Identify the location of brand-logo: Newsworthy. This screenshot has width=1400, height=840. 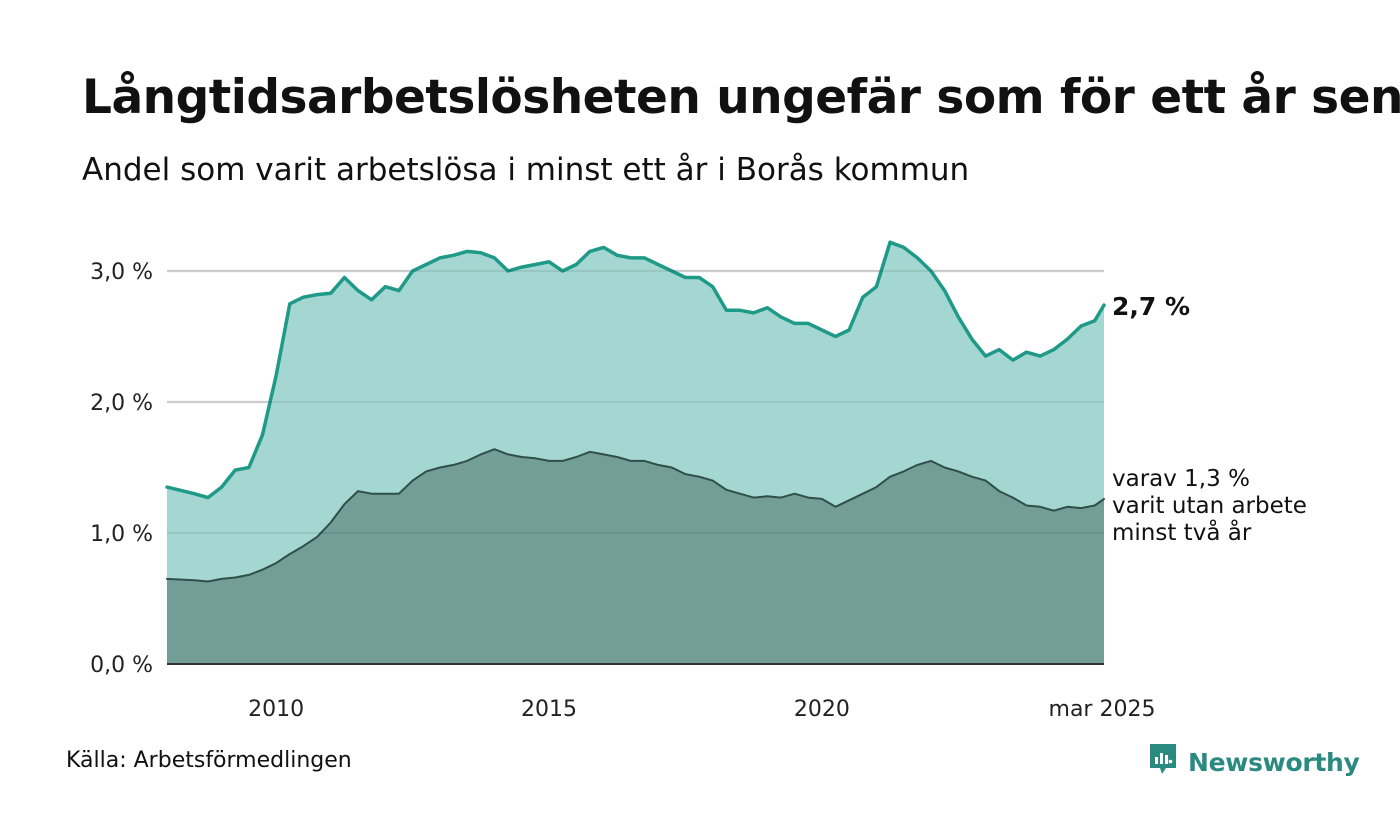
(1254, 762).